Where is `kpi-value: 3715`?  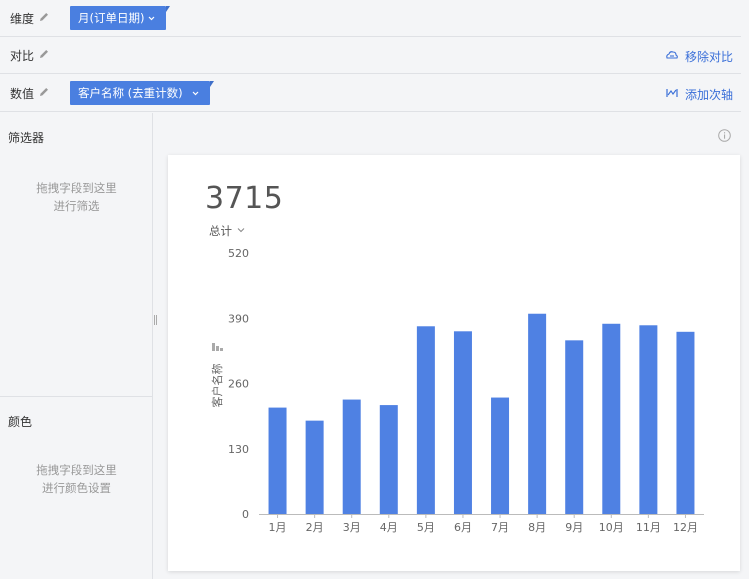
kpi-value: 3715 is located at coordinates (244, 198).